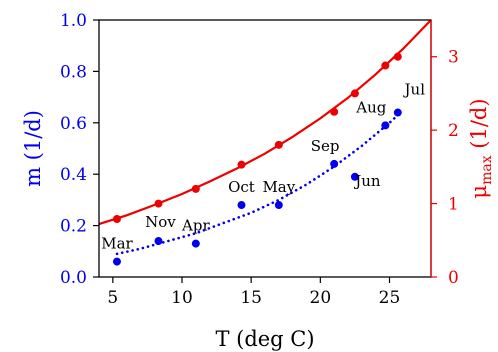  I want to click on x-tick-label: 20, so click(321, 298).